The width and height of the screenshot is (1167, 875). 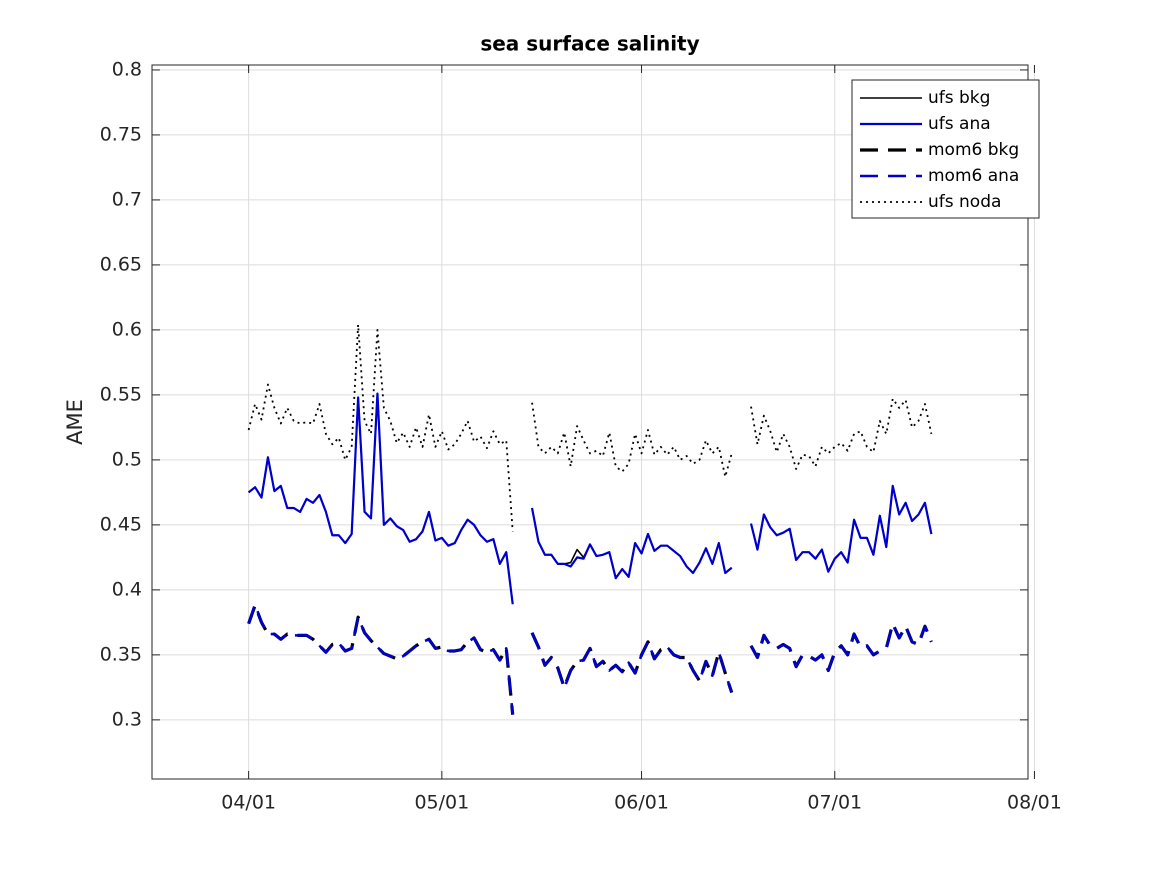 I want to click on y-tick-label: 0.6, so click(x=127, y=329).